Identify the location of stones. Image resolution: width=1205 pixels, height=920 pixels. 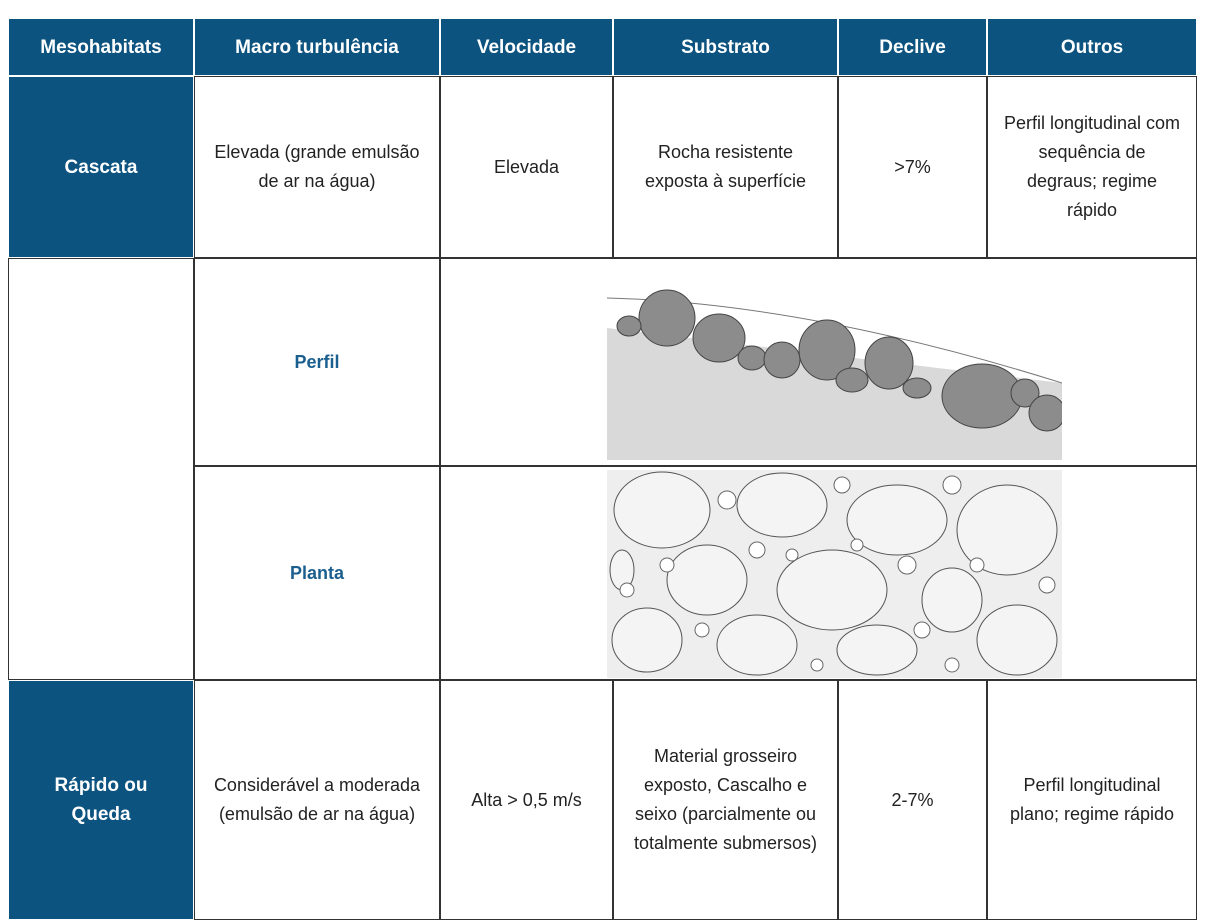
(833, 573).